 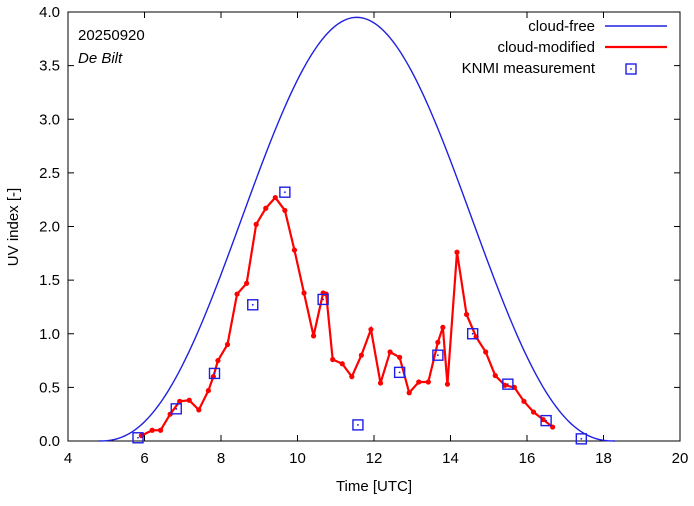 What do you see at coordinates (49, 280) in the screenshot?
I see `y-tick-label: 1.5` at bounding box center [49, 280].